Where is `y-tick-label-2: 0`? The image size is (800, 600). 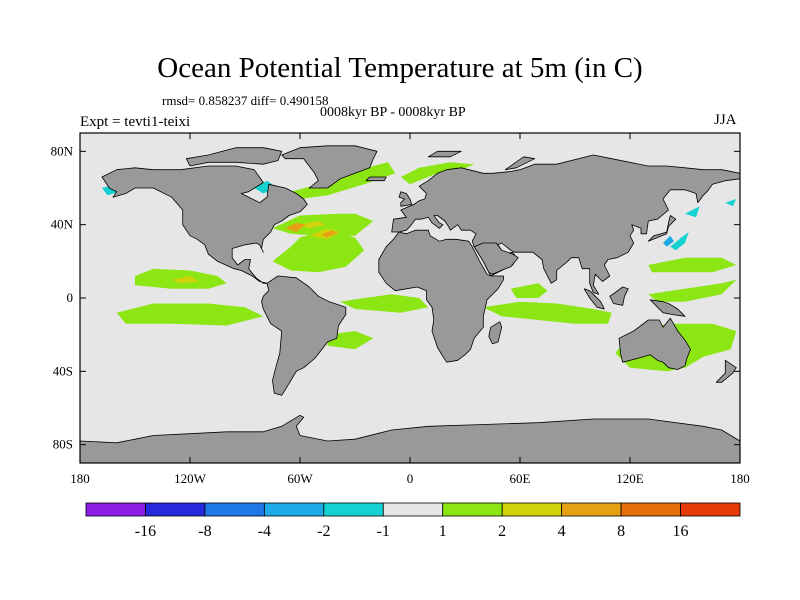 y-tick-label-2: 0 is located at coordinates (70, 297).